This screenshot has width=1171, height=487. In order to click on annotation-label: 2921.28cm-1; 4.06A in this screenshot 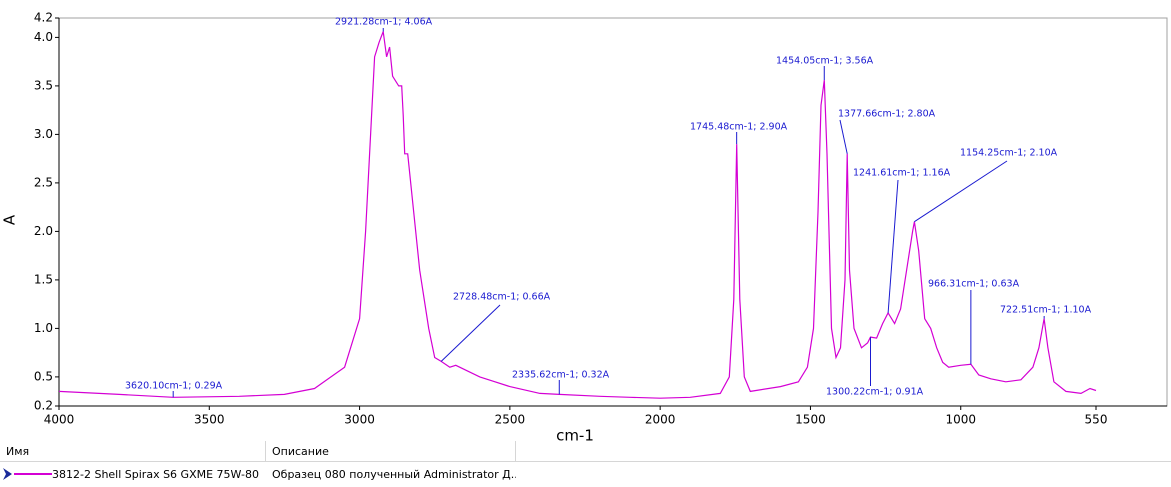, I will do `click(384, 22)`.